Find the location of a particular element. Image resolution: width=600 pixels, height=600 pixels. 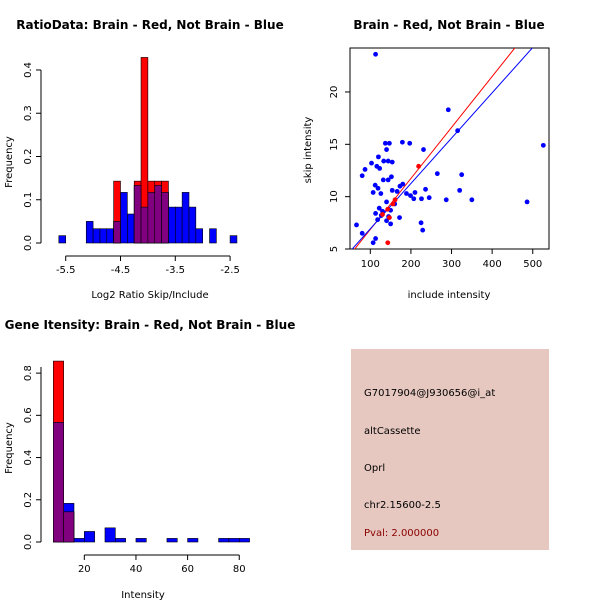

info-background is located at coordinates (450, 449).